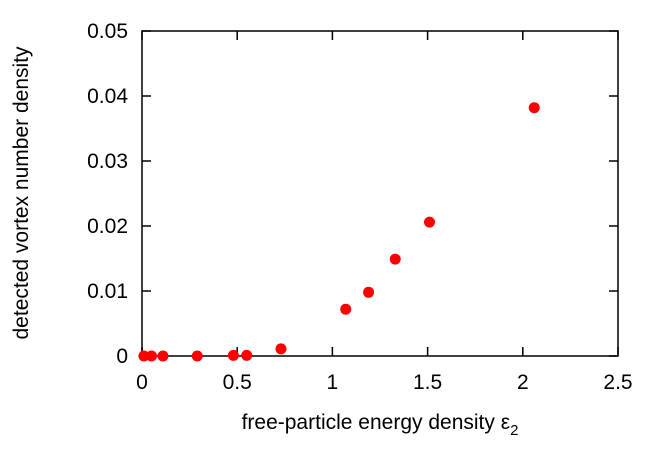 The image size is (664, 465). Describe the element at coordinates (384, 382) in the screenshot. I see `x-tick-labels: 0 0.5 1 1.5 2 2.5` at that location.